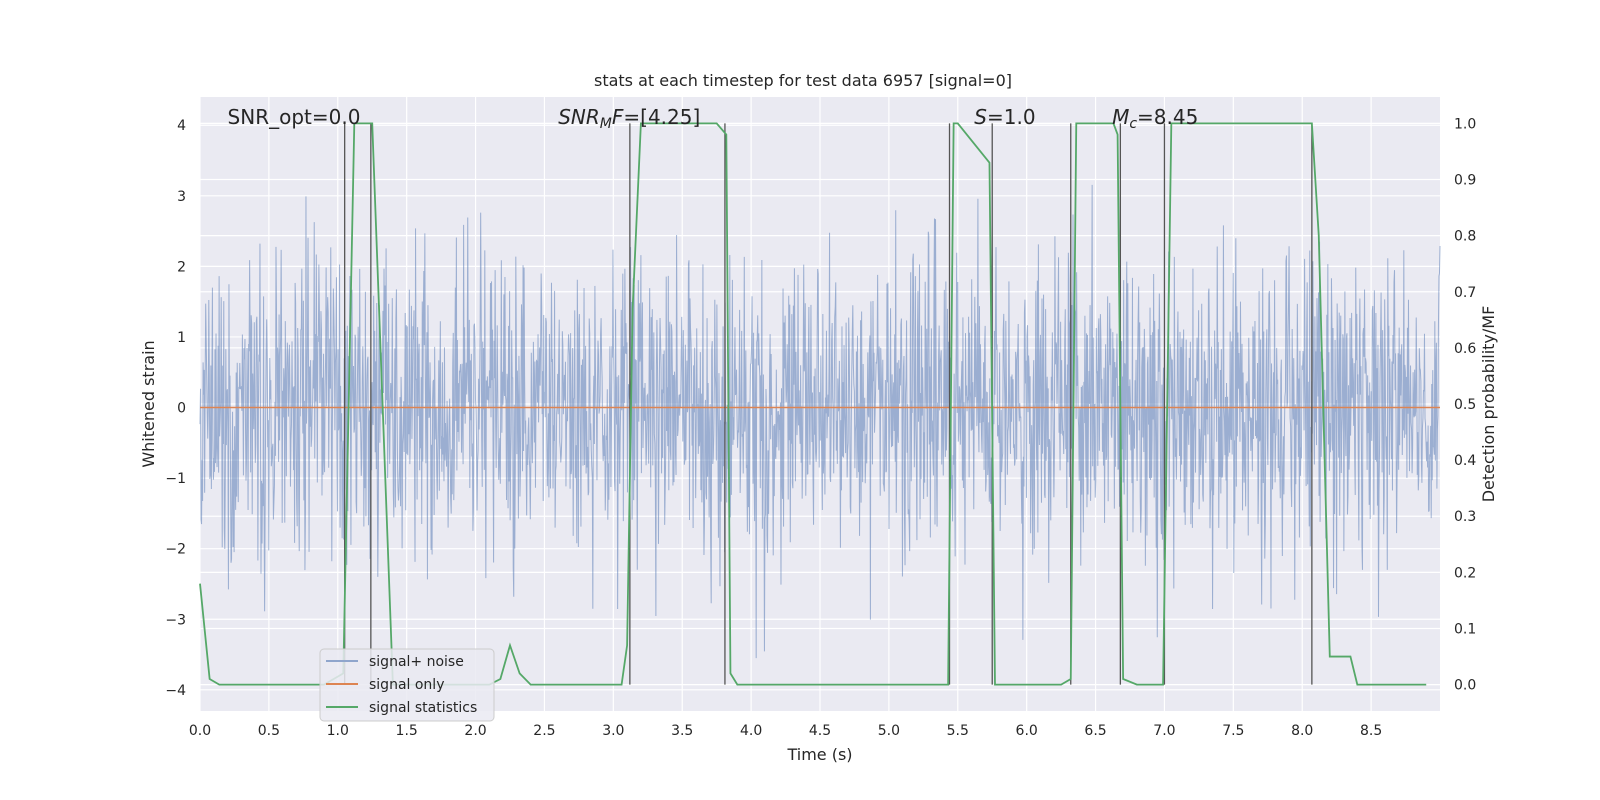 The height and width of the screenshot is (800, 1600). Describe the element at coordinates (294, 117) in the screenshot. I see `annotation: SNR_opt=0.0` at that location.